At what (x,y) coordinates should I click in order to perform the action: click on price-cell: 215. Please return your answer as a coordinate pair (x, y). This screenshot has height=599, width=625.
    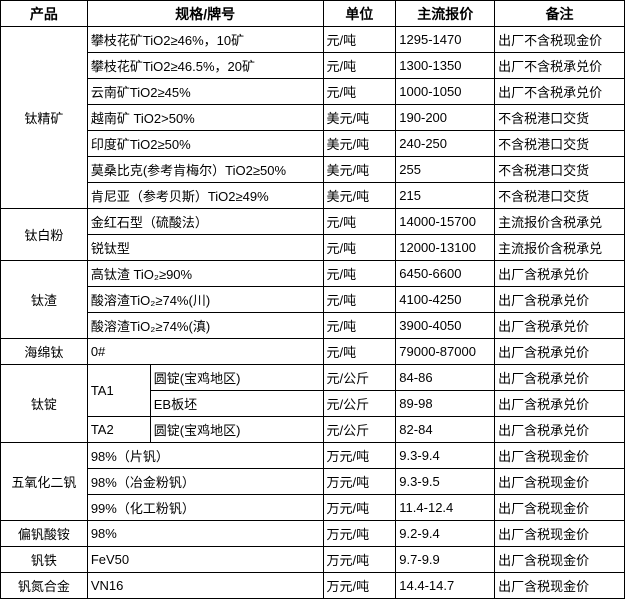
    Looking at the image, I should click on (445, 195).